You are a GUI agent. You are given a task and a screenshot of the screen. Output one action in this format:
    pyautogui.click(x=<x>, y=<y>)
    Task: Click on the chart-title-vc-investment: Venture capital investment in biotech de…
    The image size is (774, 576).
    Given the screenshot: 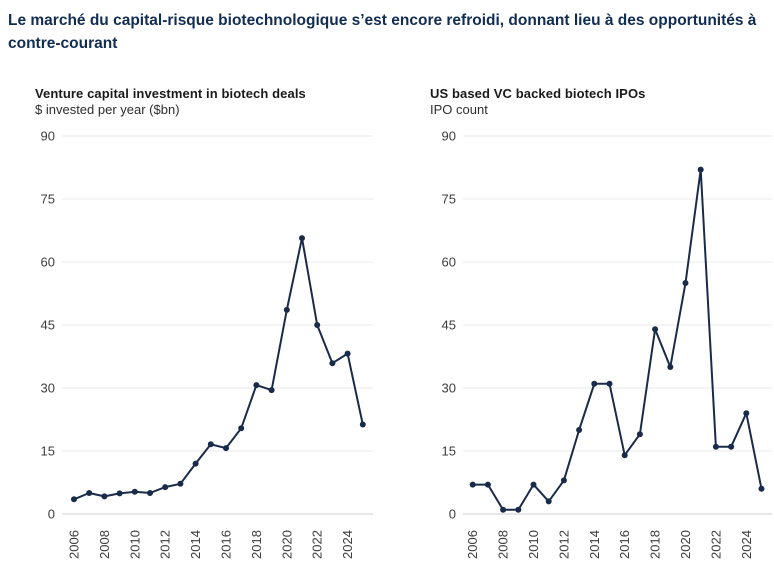 What is the action you would take?
    pyautogui.click(x=170, y=93)
    